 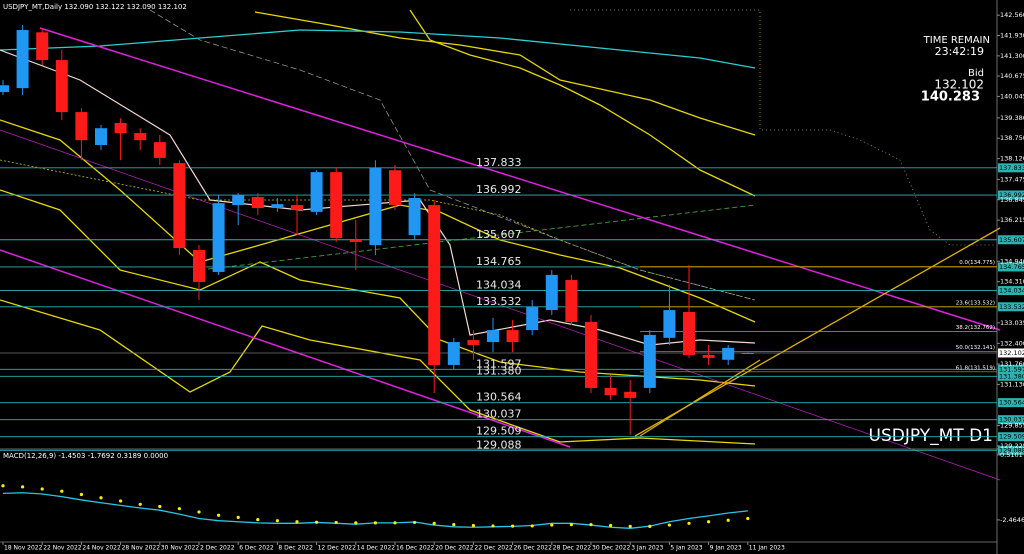 I want to click on y-tick-label: 0.5101, so click(x=1011, y=455).